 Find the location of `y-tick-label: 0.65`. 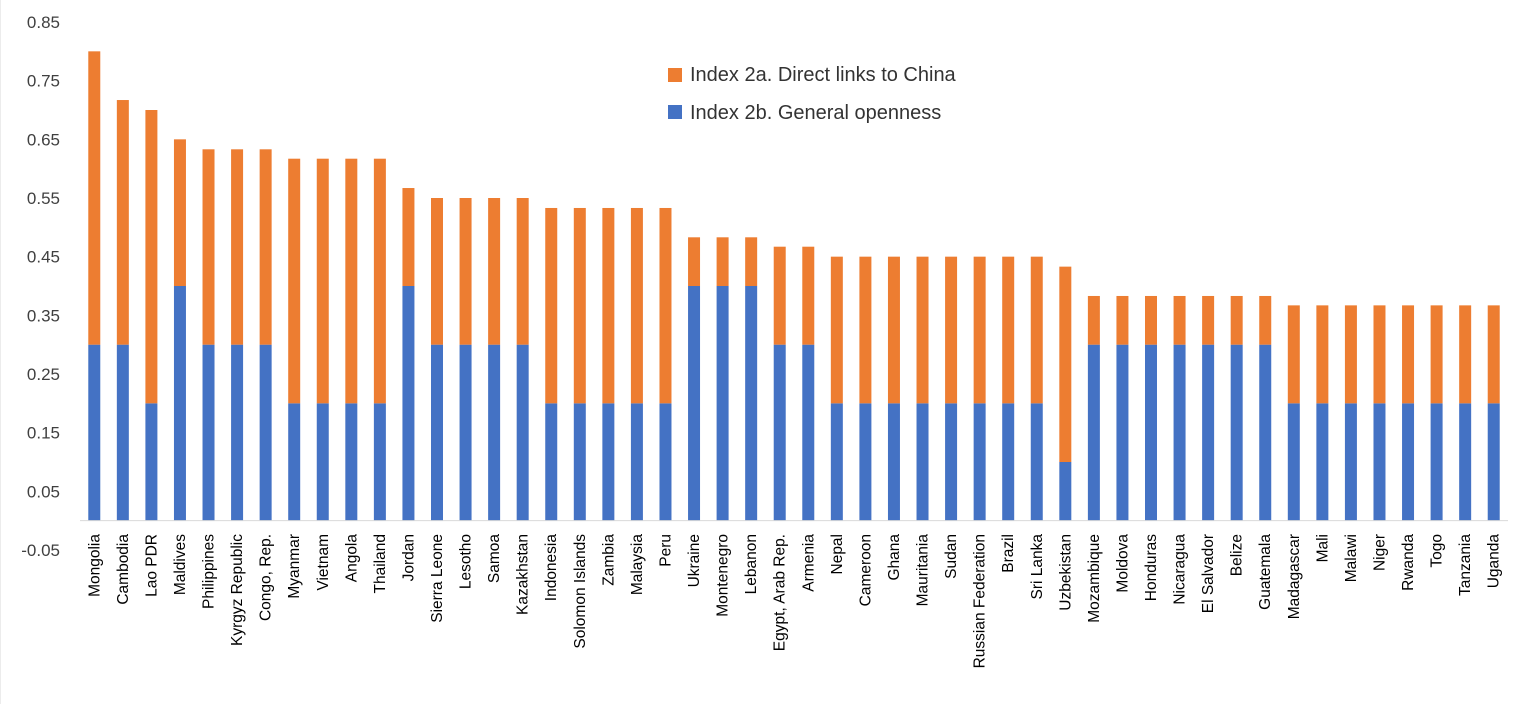

y-tick-label: 0.65 is located at coordinates (43, 139).